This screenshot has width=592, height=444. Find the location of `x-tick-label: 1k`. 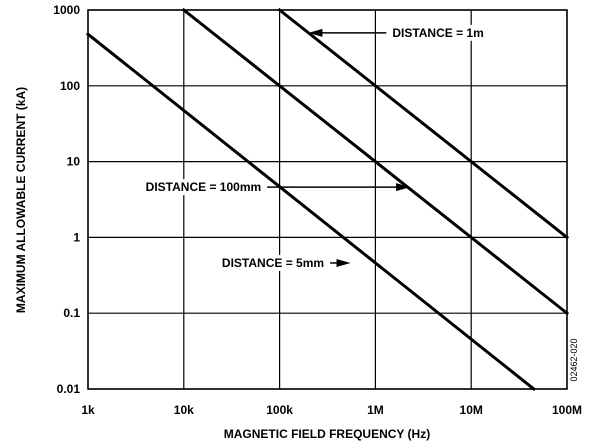

x-tick-label: 1k is located at coordinates (88, 410).